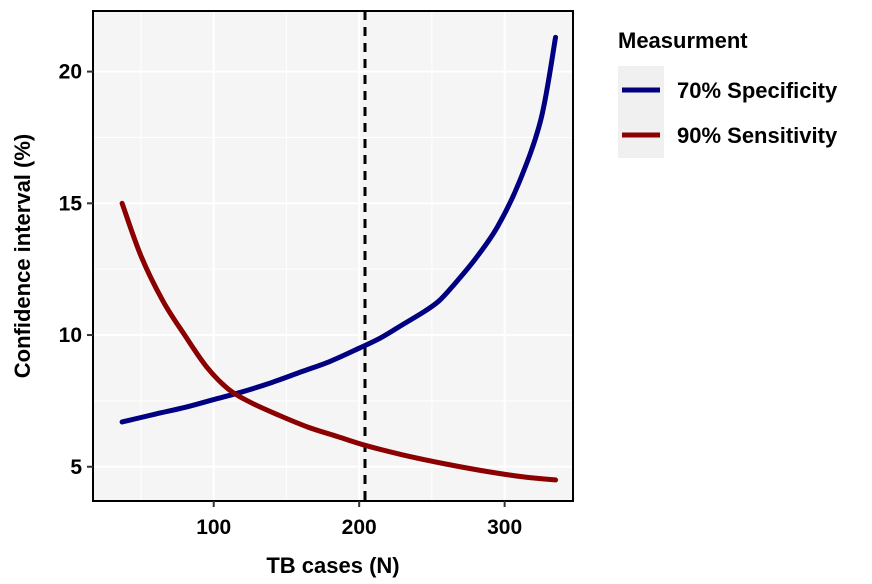 This screenshot has width=872, height=584. I want to click on x-tick-label: 200, so click(359, 527).